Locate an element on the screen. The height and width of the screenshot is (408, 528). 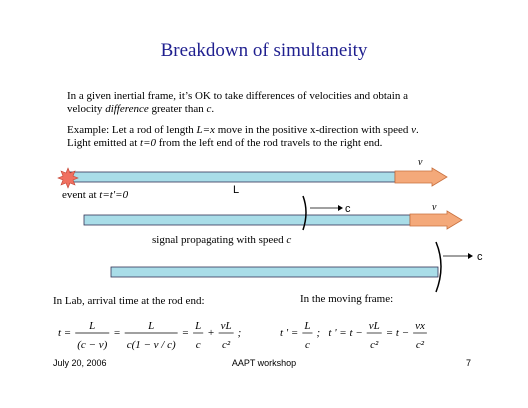
denominator: (c − v) is located at coordinates (92, 345).